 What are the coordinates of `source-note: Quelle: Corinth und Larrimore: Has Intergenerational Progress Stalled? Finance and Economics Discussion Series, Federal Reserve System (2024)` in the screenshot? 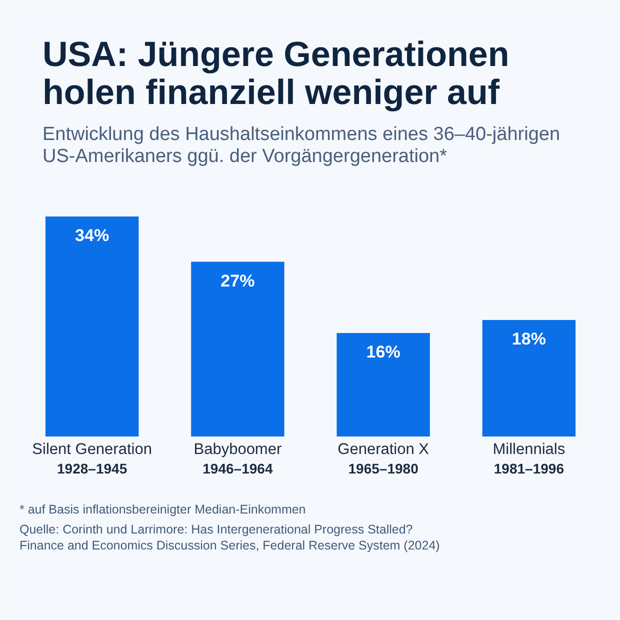 It's located at (230, 537).